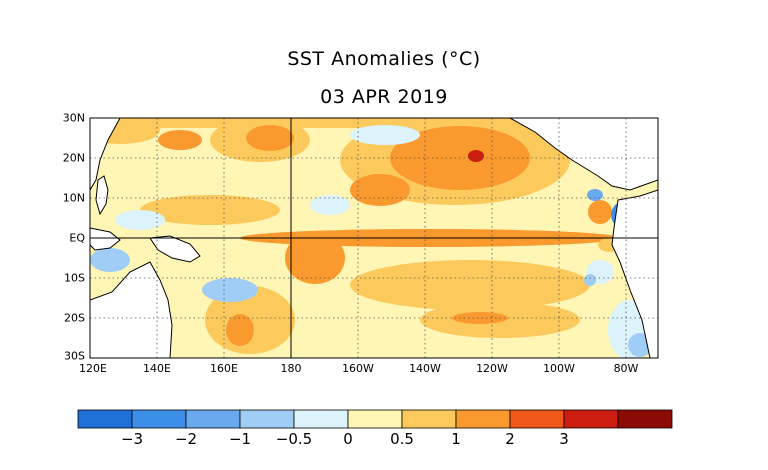 The width and height of the screenshot is (768, 470). I want to click on lat-label: 30S, so click(74, 356).